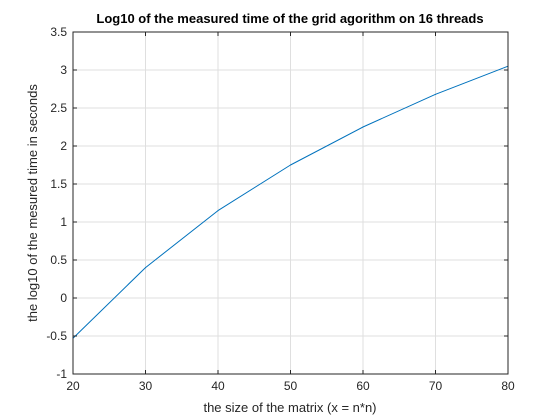 Image resolution: width=560 pixels, height=420 pixels. I want to click on x-tick-label: 60, so click(363, 386).